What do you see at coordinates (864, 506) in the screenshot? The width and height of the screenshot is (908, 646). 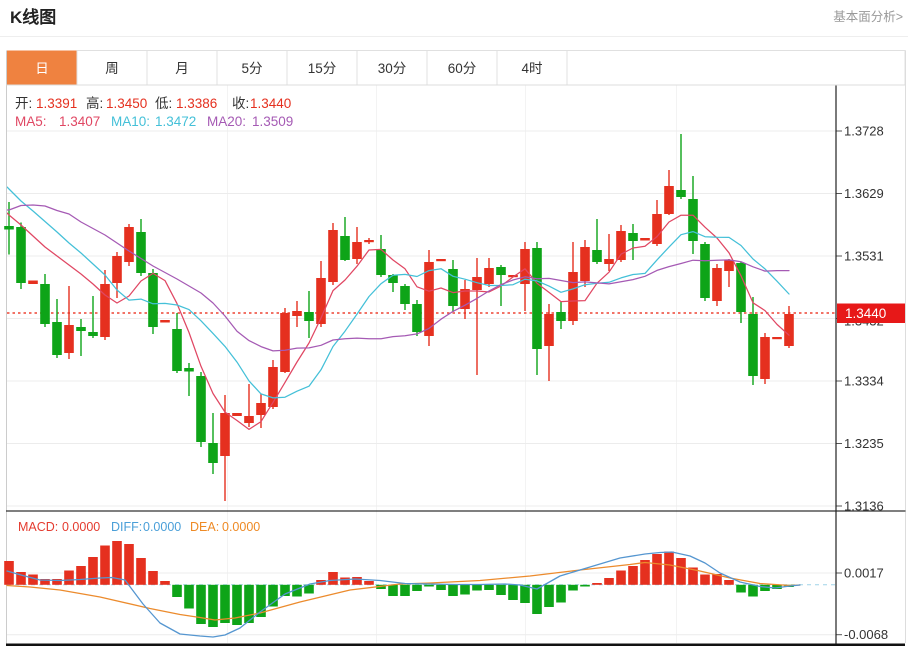 I see `svg-text: 1.3136` at bounding box center [864, 506].